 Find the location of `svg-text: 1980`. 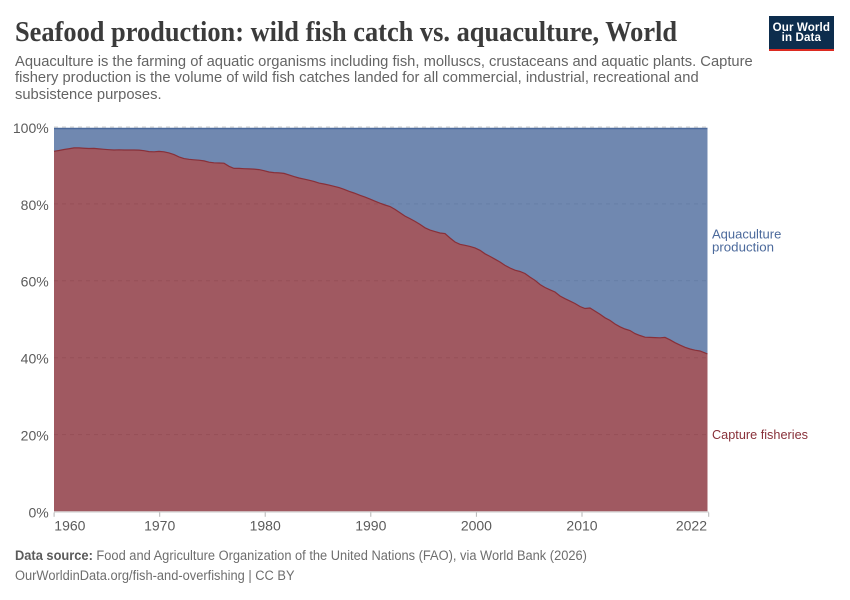

svg-text: 1980 is located at coordinates (265, 525).